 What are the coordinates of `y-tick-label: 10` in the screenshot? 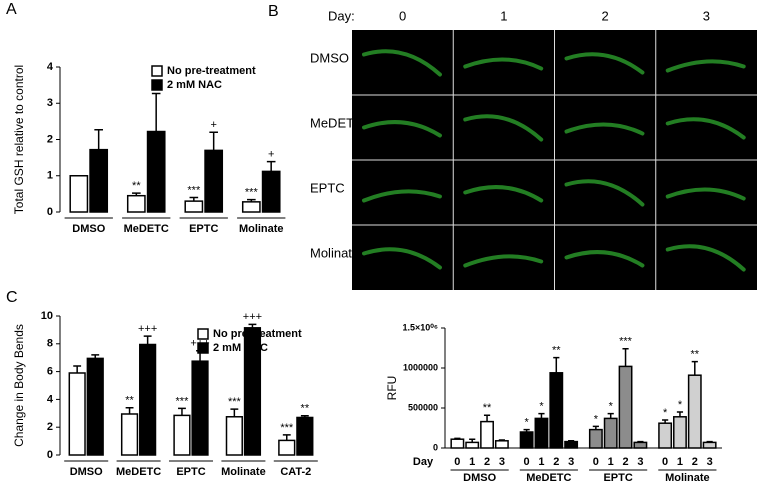 It's located at (47, 316).